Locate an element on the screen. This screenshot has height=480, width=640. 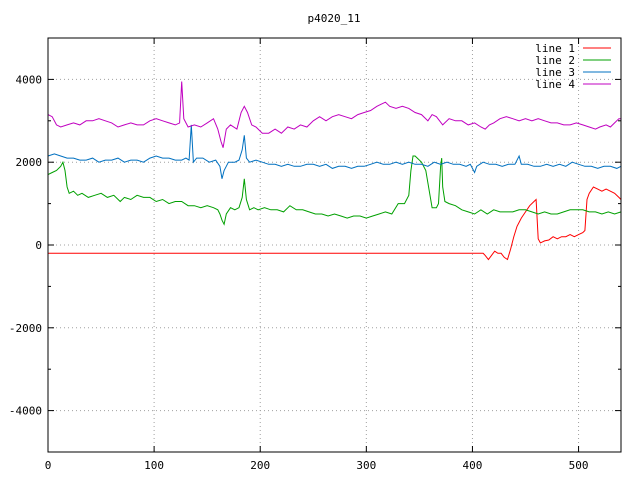
legend-label: line 2 is located at coordinates (555, 60).